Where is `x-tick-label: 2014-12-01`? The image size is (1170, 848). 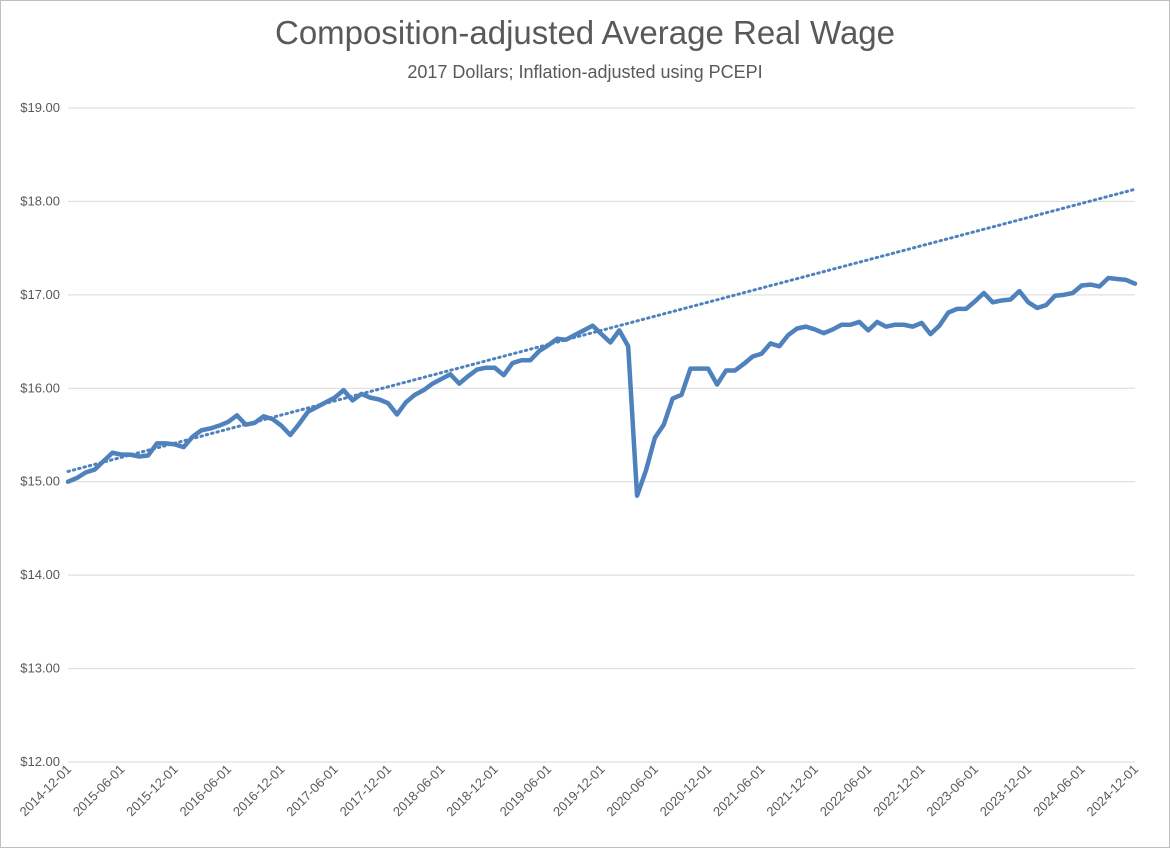 x-tick-label: 2014-12-01 is located at coordinates (45, 791).